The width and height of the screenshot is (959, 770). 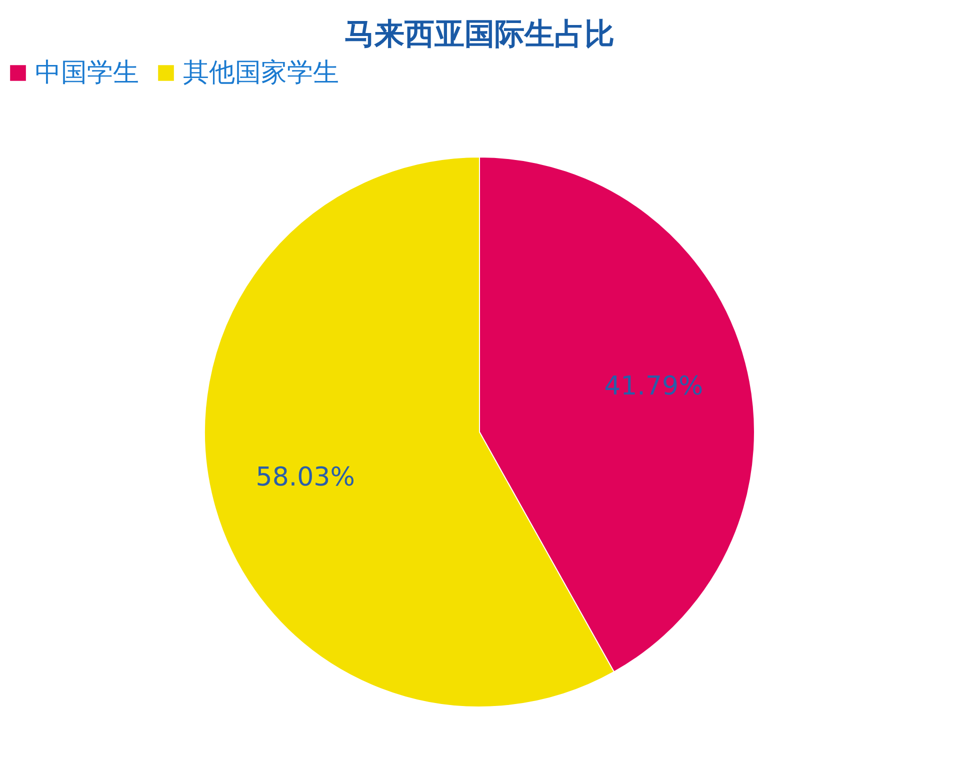 What do you see at coordinates (654, 387) in the screenshot?
I see `data-label: 41.79%` at bounding box center [654, 387].